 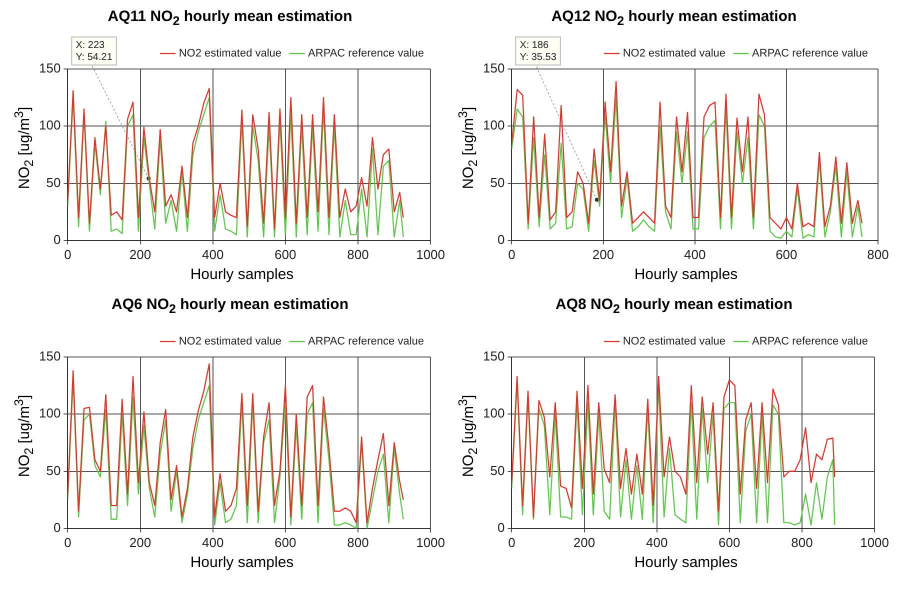 What do you see at coordinates (94, 51) in the screenshot?
I see `annotation: X: 223 Y: 54.21` at bounding box center [94, 51].